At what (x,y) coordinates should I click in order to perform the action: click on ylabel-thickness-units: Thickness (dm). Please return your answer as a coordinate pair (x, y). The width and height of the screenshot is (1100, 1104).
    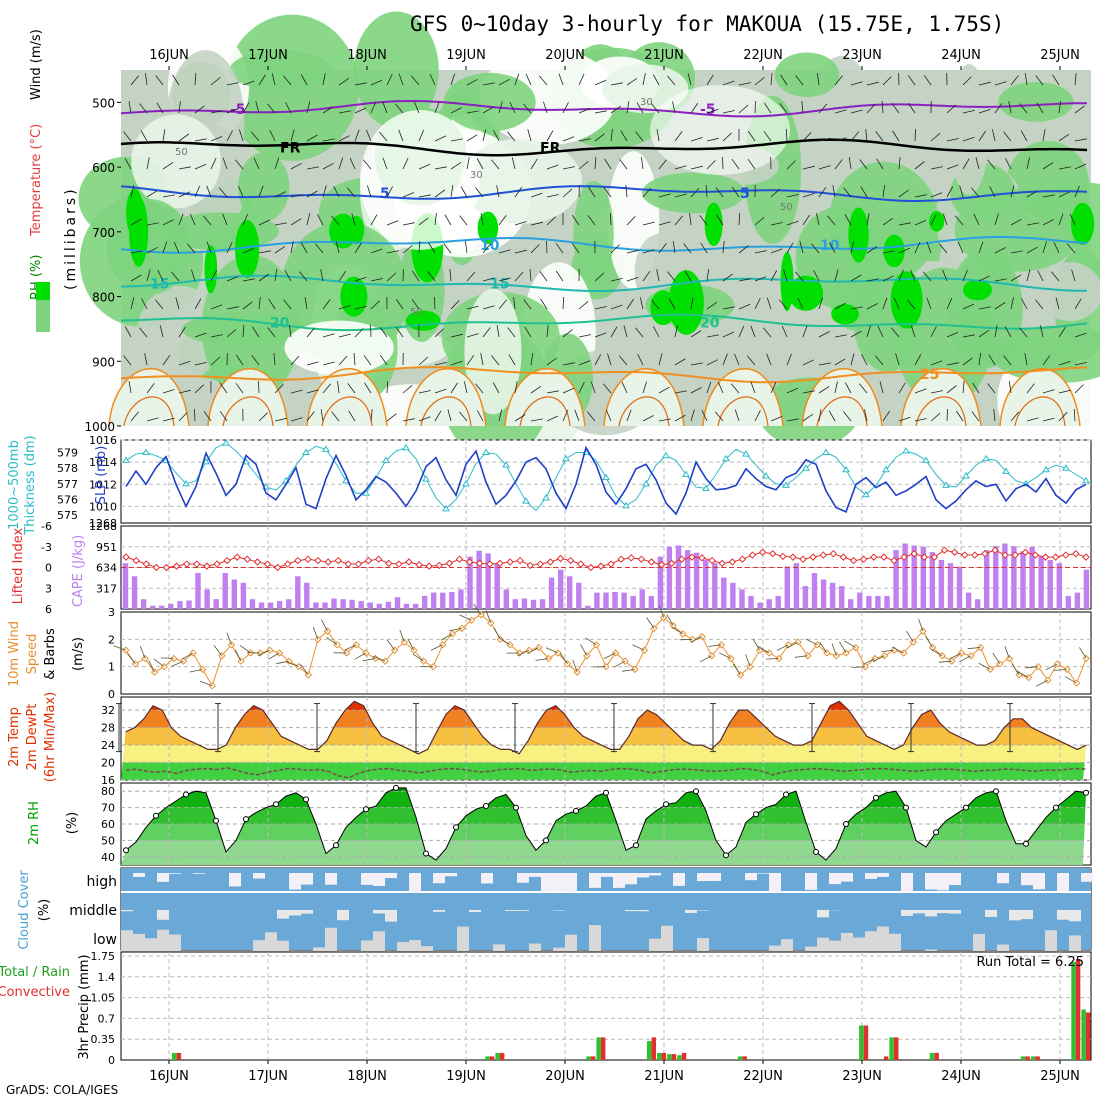
    Looking at the image, I should click on (30, 485).